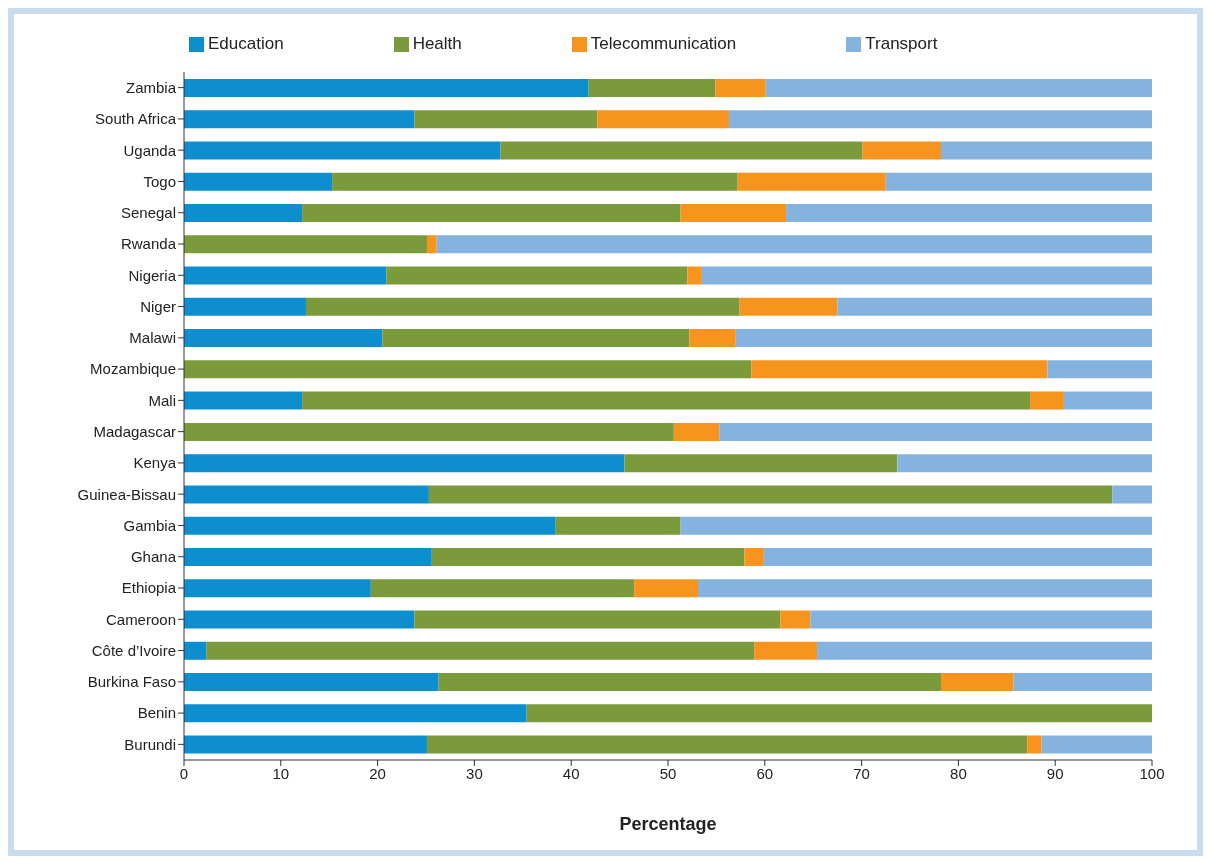 This screenshot has height=864, width=1211. I want to click on y-tick-label: Ethiopia, so click(149, 588).